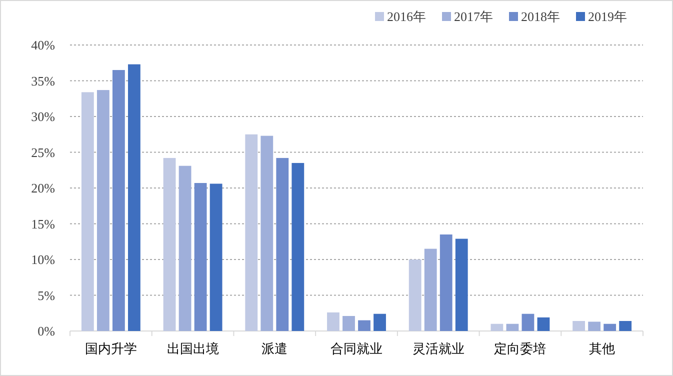 This screenshot has width=673, height=376. Describe the element at coordinates (43, 152) in the screenshot. I see `y-tick-label: 25%` at that location.